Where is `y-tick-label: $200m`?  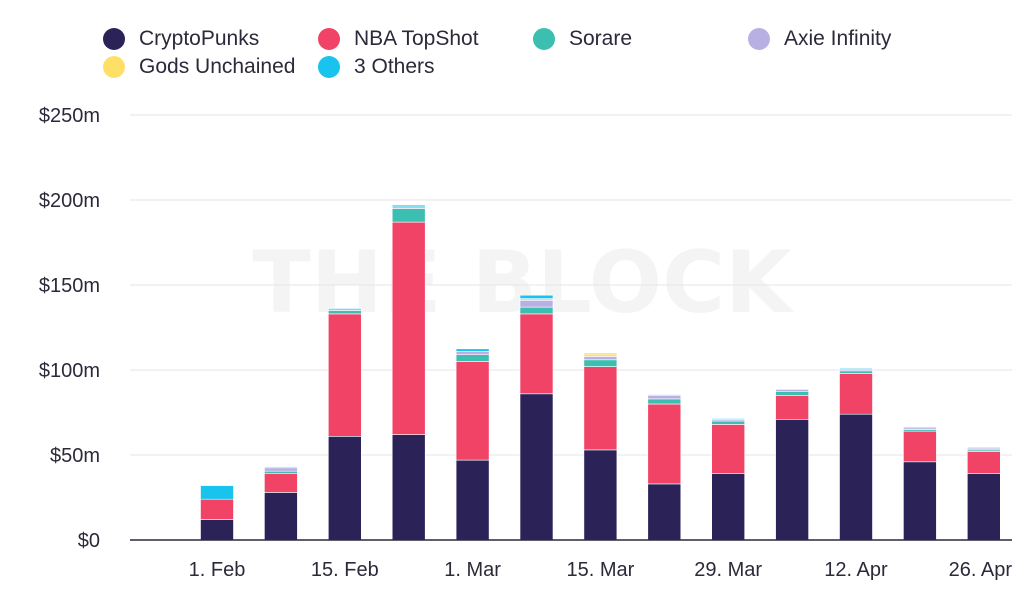 y-tick-label: $200m is located at coordinates (69, 201).